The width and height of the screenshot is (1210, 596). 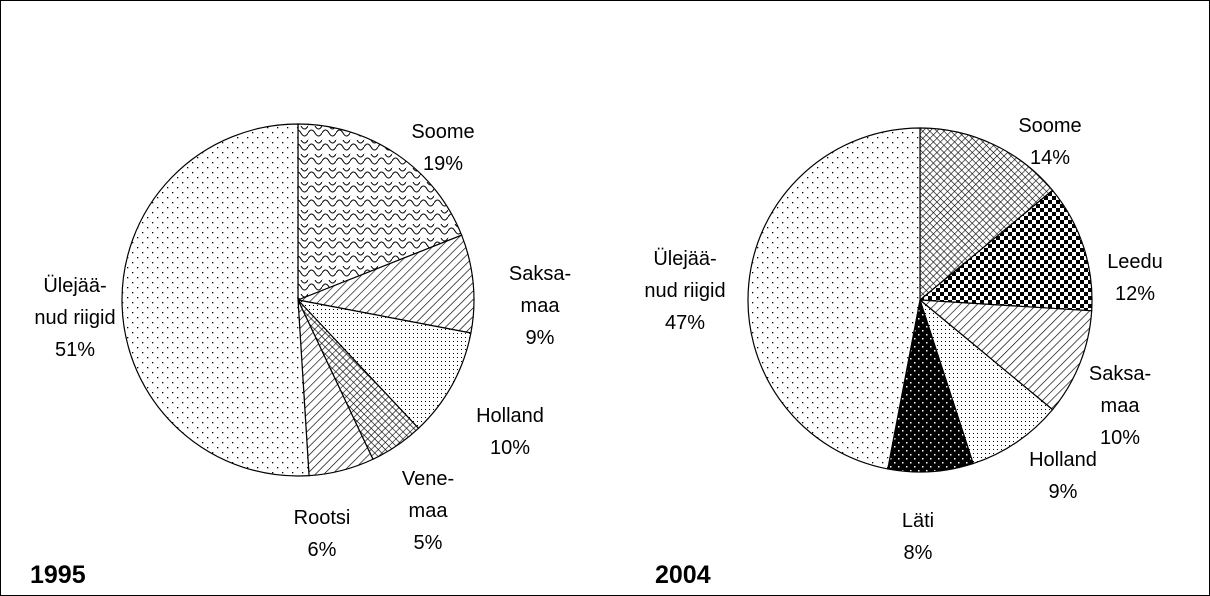 What do you see at coordinates (58, 575) in the screenshot?
I see `chart-title: 1995` at bounding box center [58, 575].